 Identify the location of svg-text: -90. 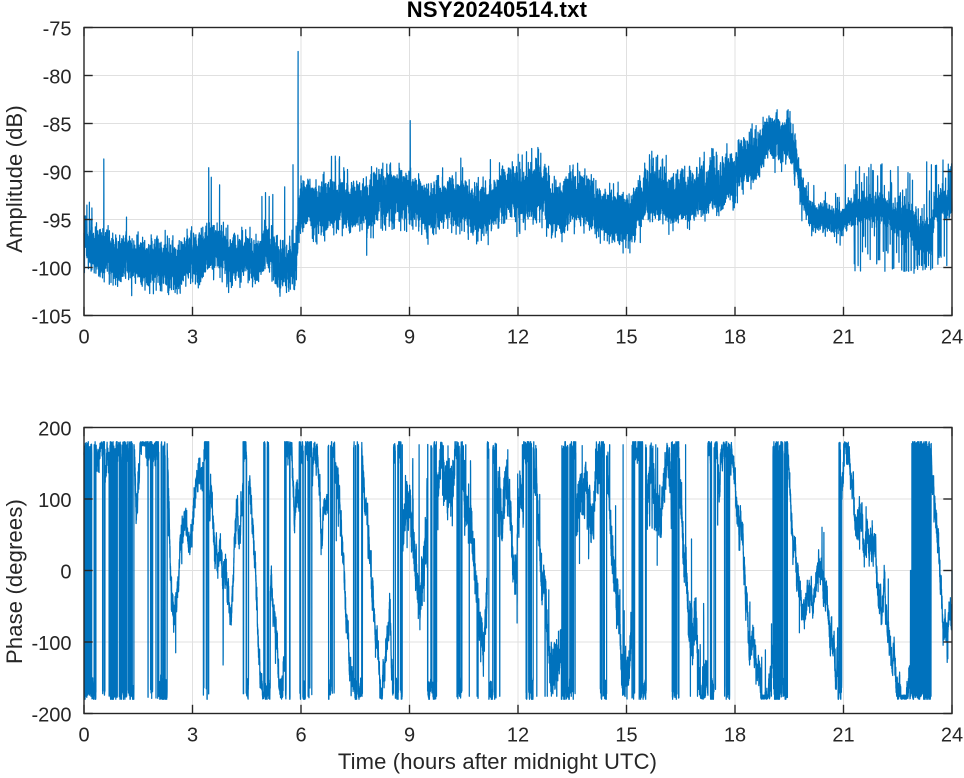
(57, 174).